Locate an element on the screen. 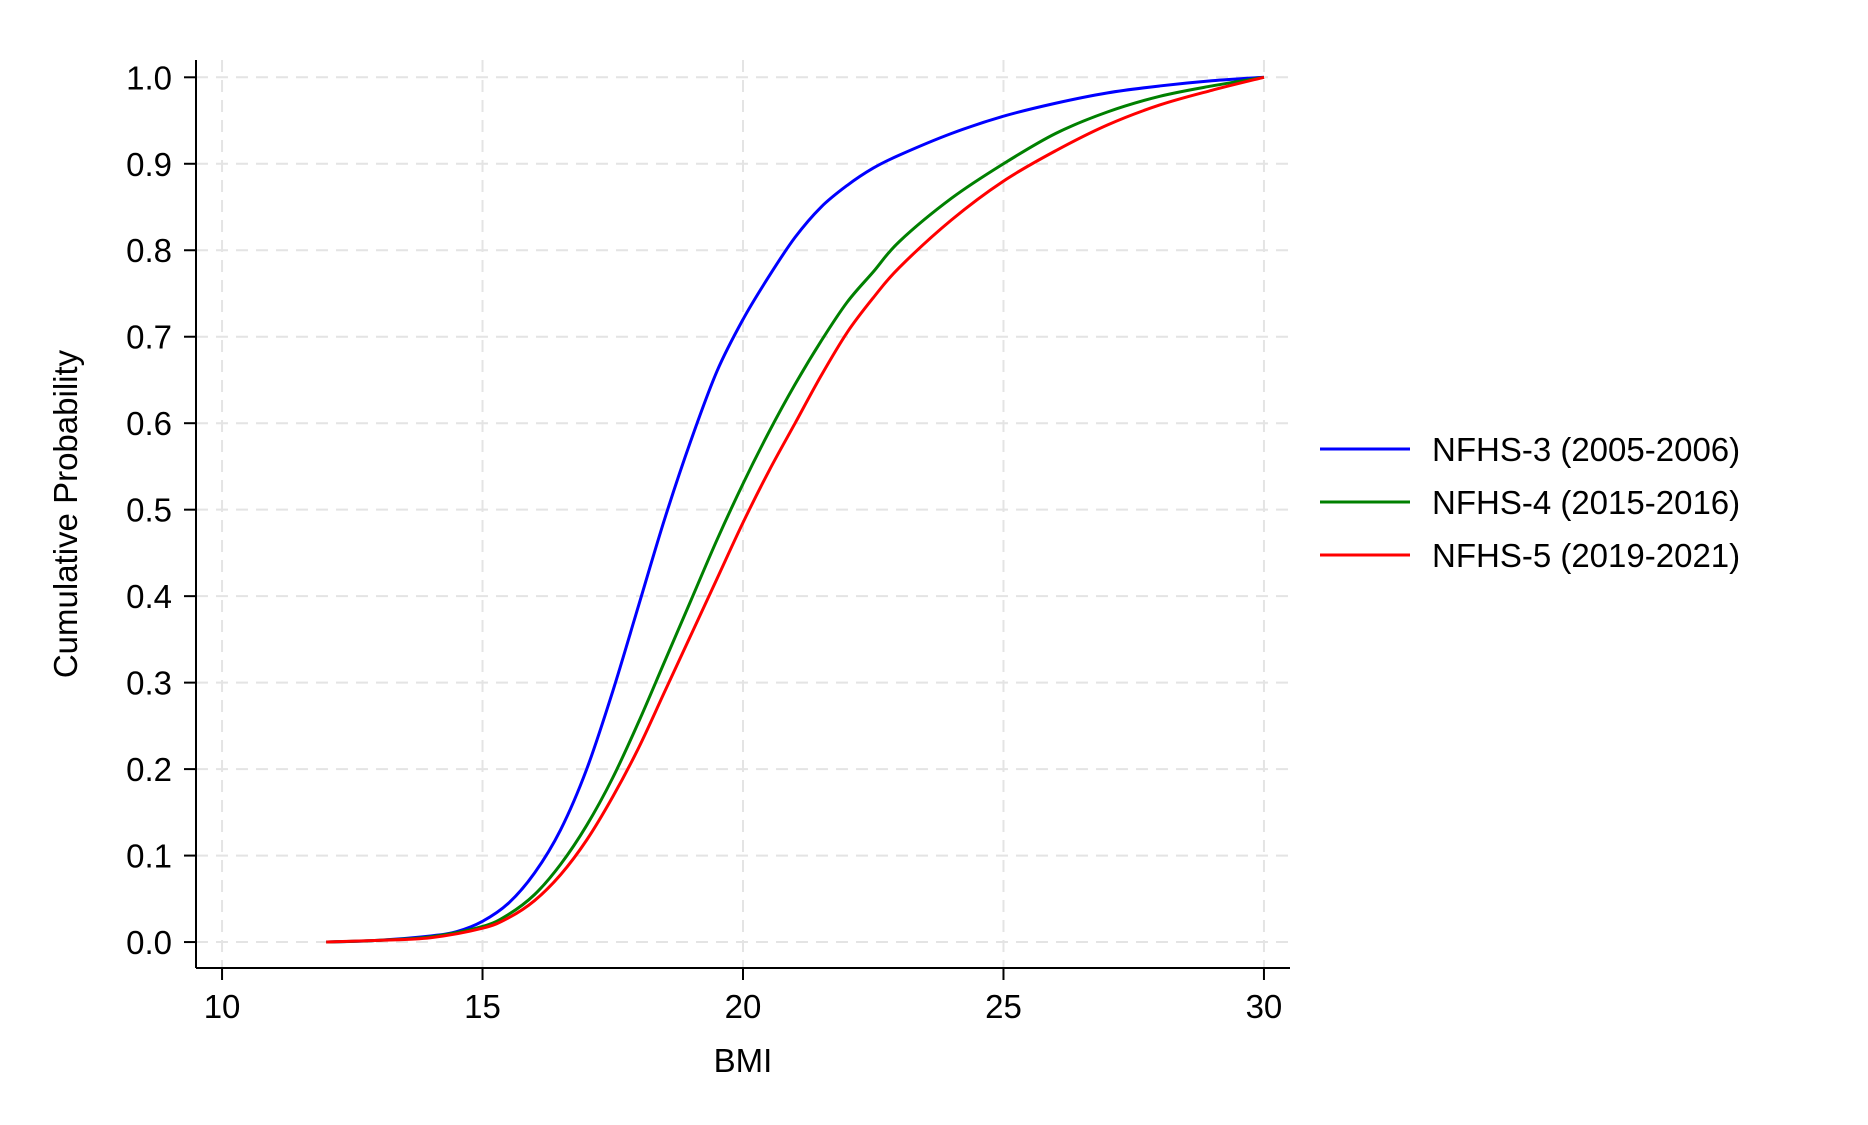 This screenshot has width=1868, height=1125. y-tick-label: 0.2 is located at coordinates (149, 769).